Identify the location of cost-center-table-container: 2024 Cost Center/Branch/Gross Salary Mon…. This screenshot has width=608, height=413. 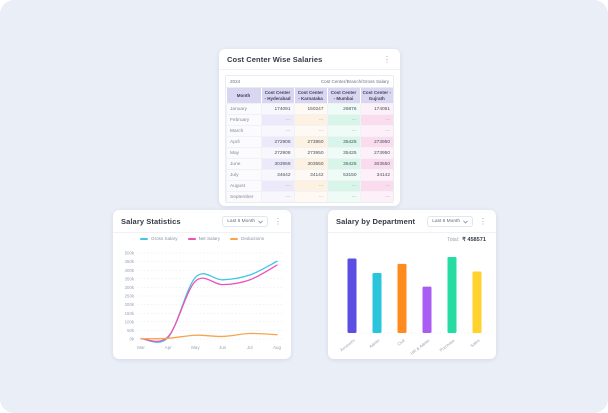
(309, 139).